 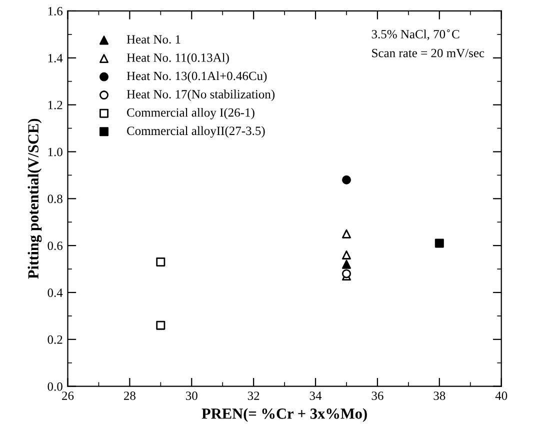 What do you see at coordinates (177, 58) in the screenshot?
I see `legend-label: Heat No. 11(0.13Al)` at bounding box center [177, 58].